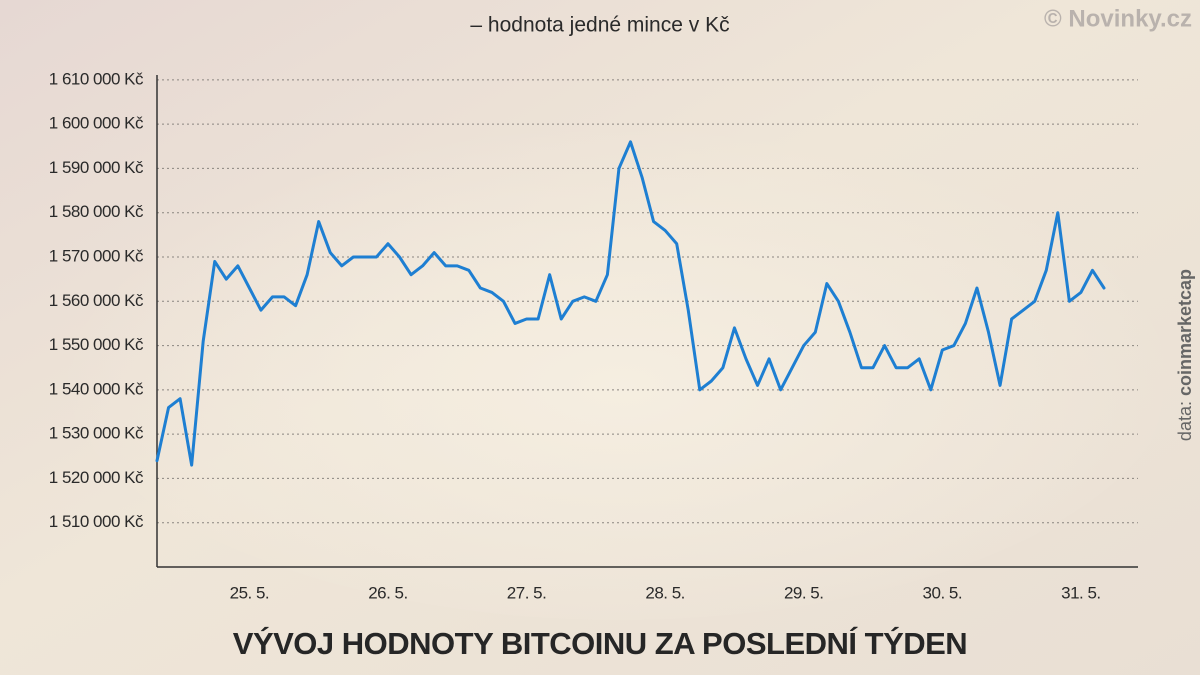 This screenshot has height=675, width=1200. What do you see at coordinates (599, 25) in the screenshot?
I see `chart-subtitle: – hodnota jedné mince v Kč` at bounding box center [599, 25].